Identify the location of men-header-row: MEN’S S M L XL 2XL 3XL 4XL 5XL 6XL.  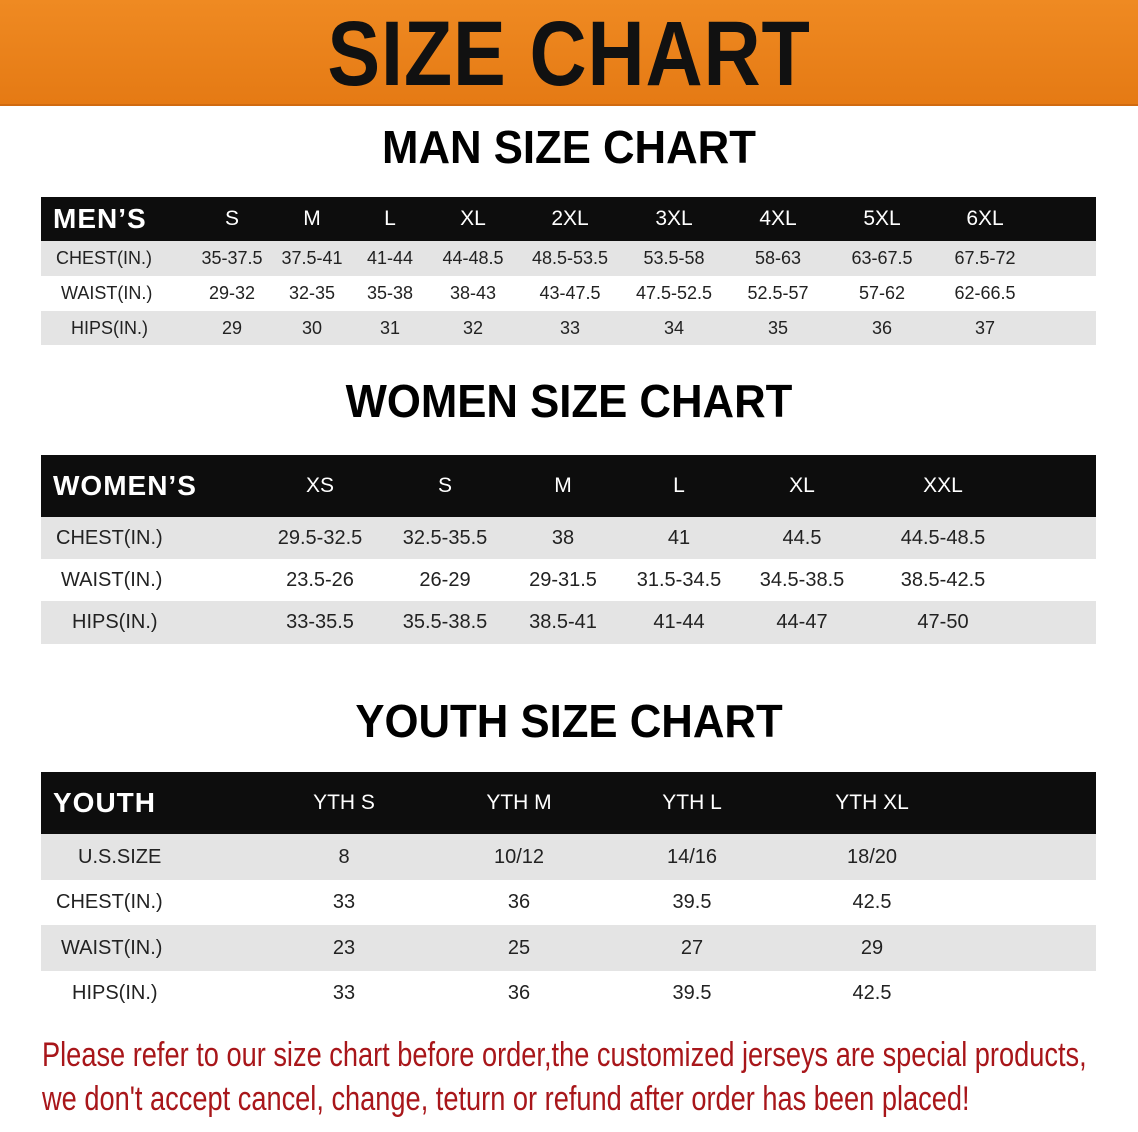
(568, 219).